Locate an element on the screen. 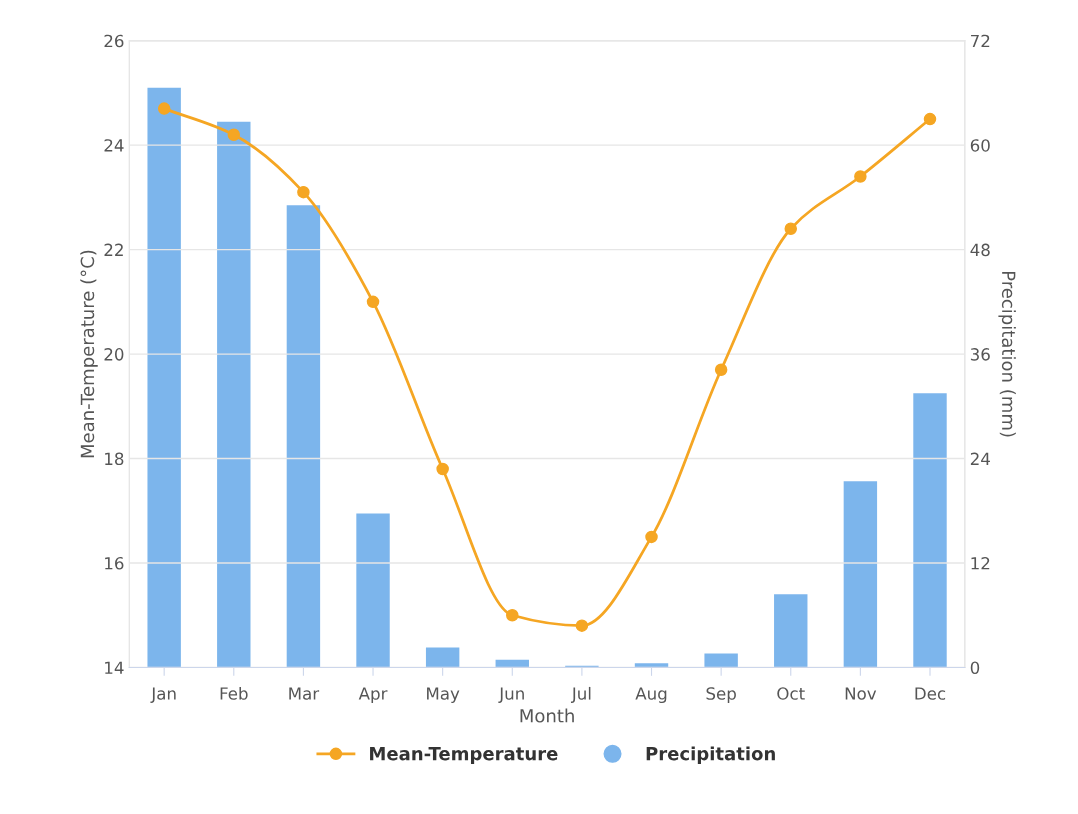 Image resolution: width=1078 pixels, height=814 pixels. x-tick-label: May is located at coordinates (443, 695).